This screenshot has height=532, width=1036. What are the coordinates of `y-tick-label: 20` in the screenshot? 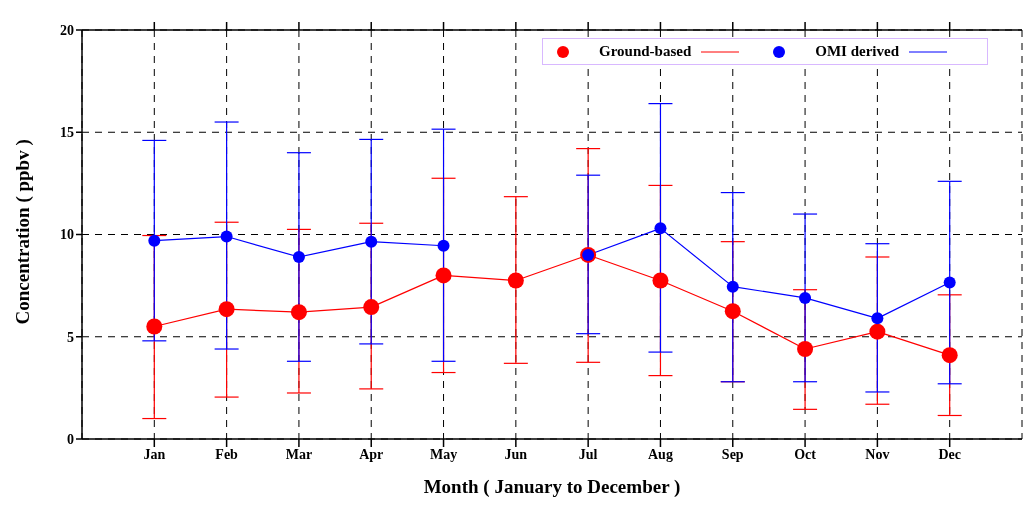 It's located at (67, 30).